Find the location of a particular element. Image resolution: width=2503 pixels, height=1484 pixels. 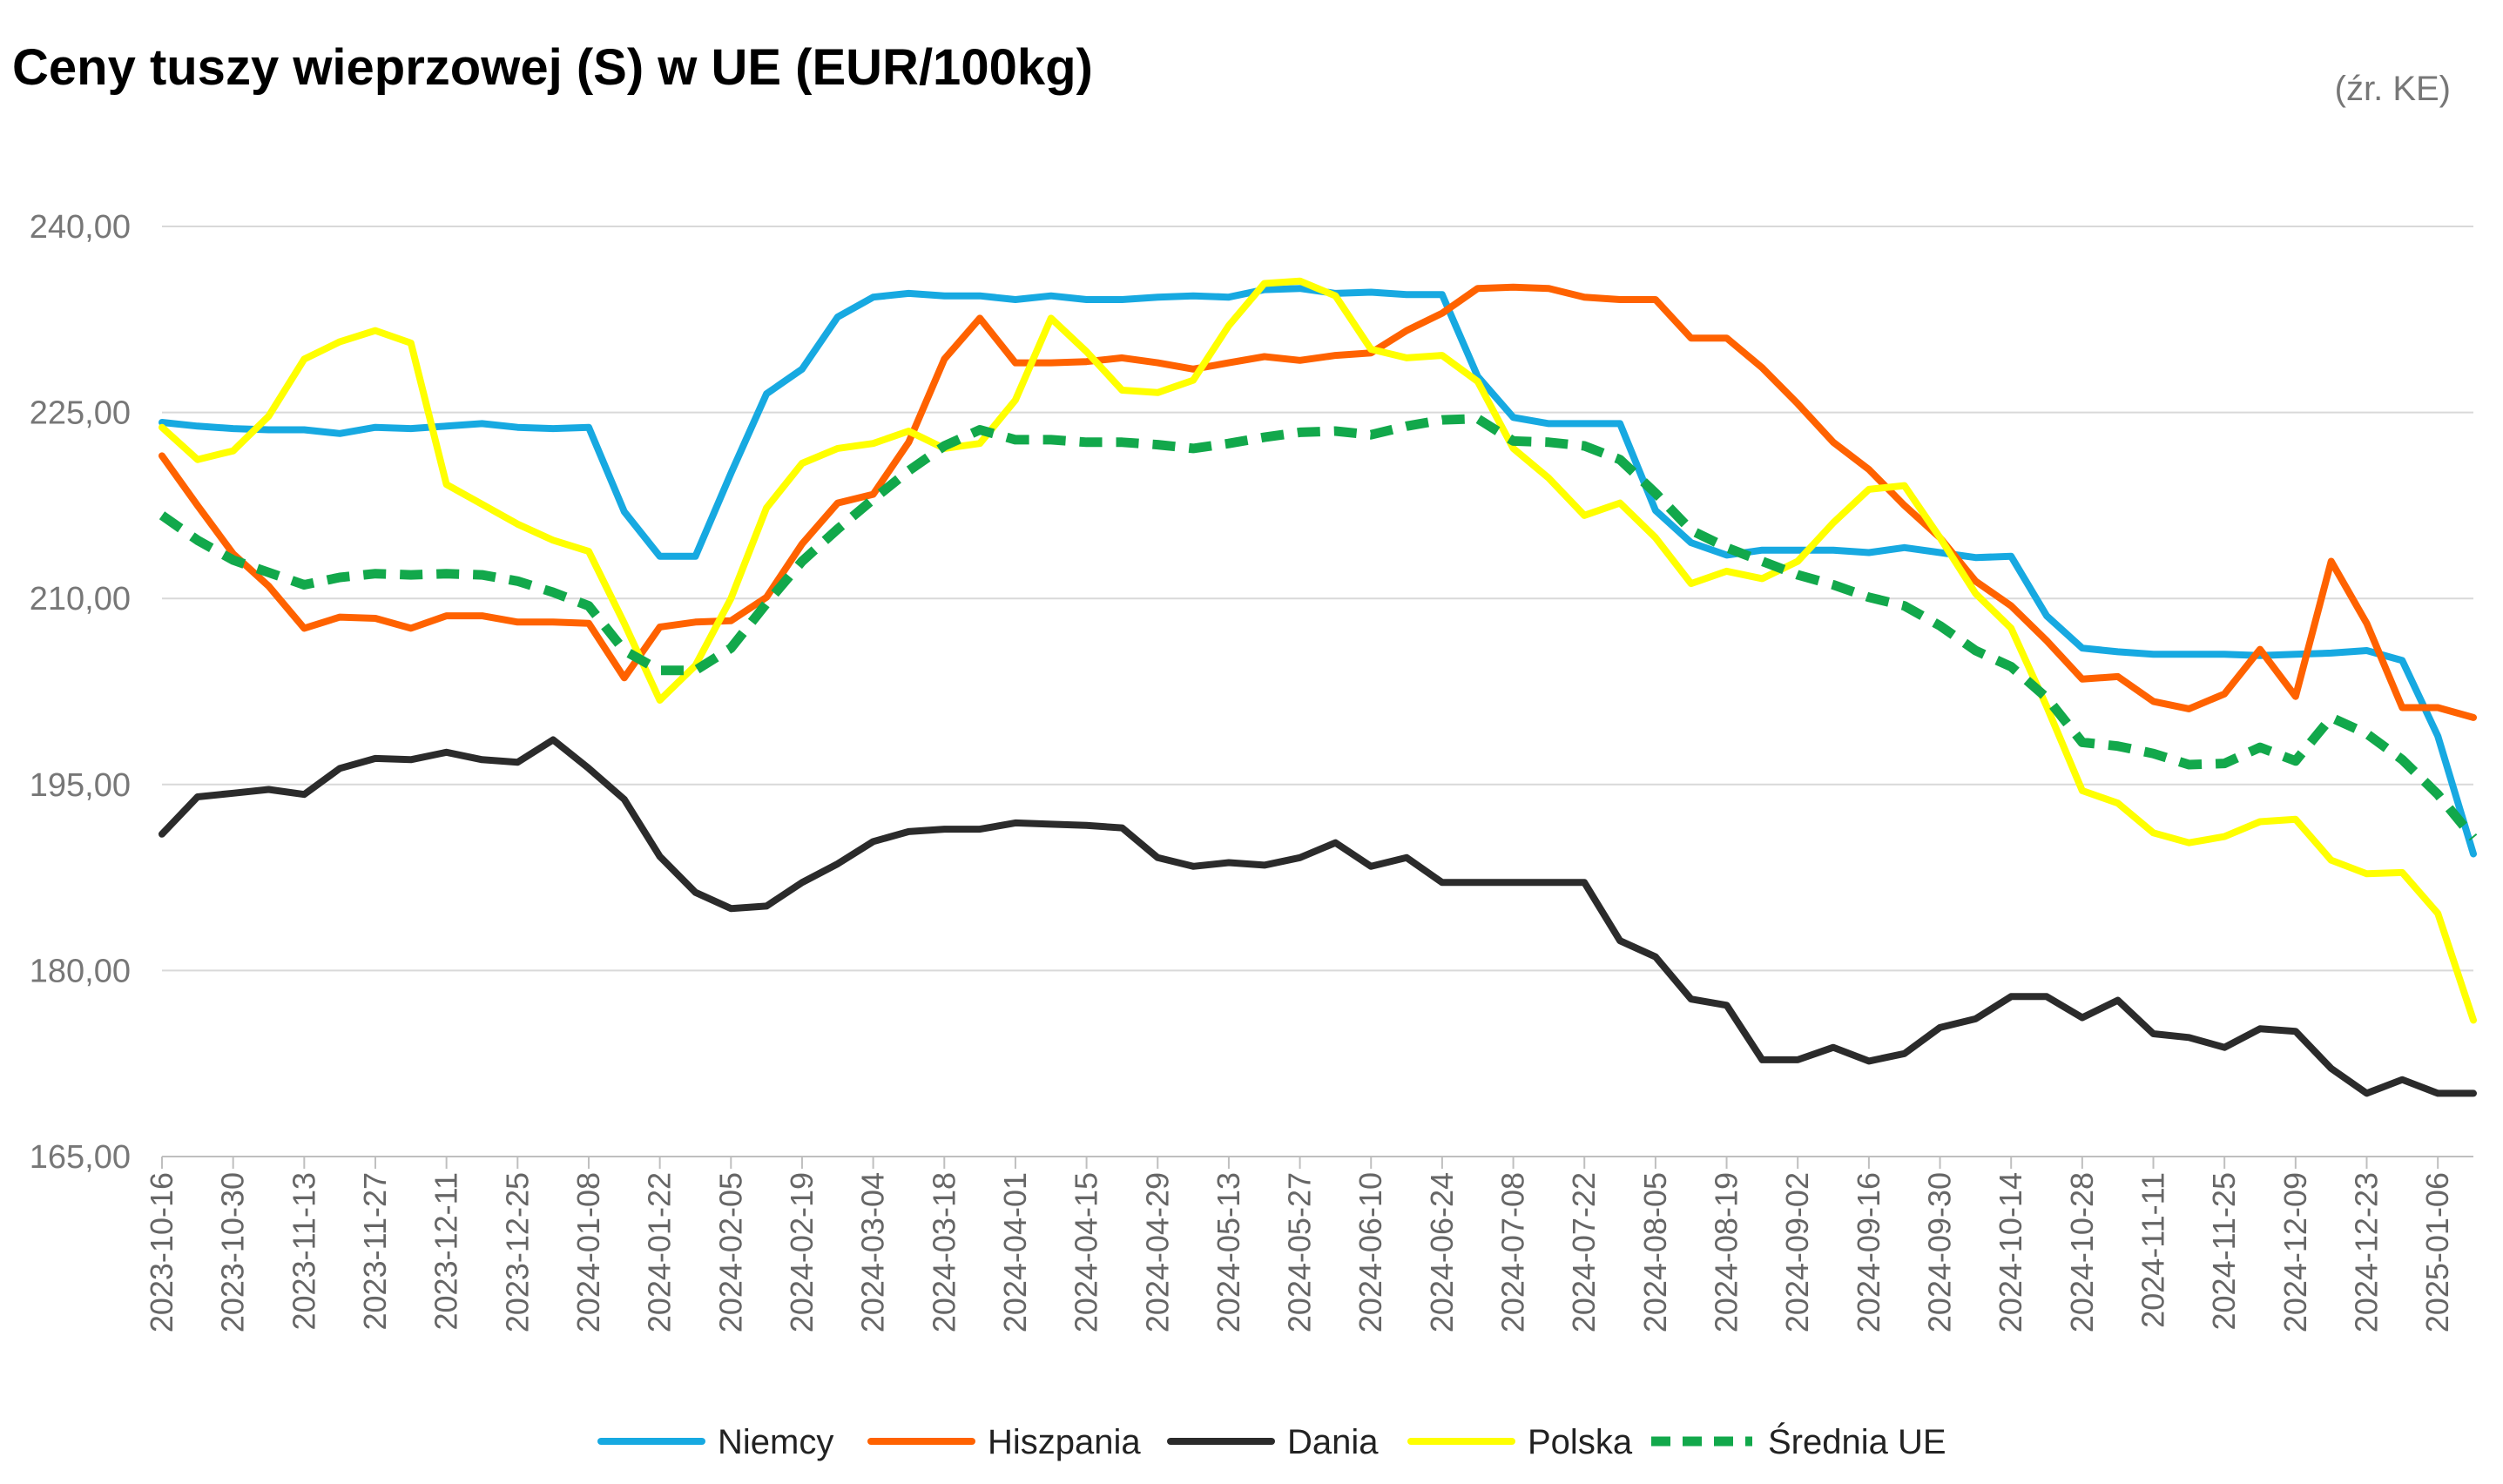

x-tick-label: 2024-05-13 is located at coordinates (1228, 1252).